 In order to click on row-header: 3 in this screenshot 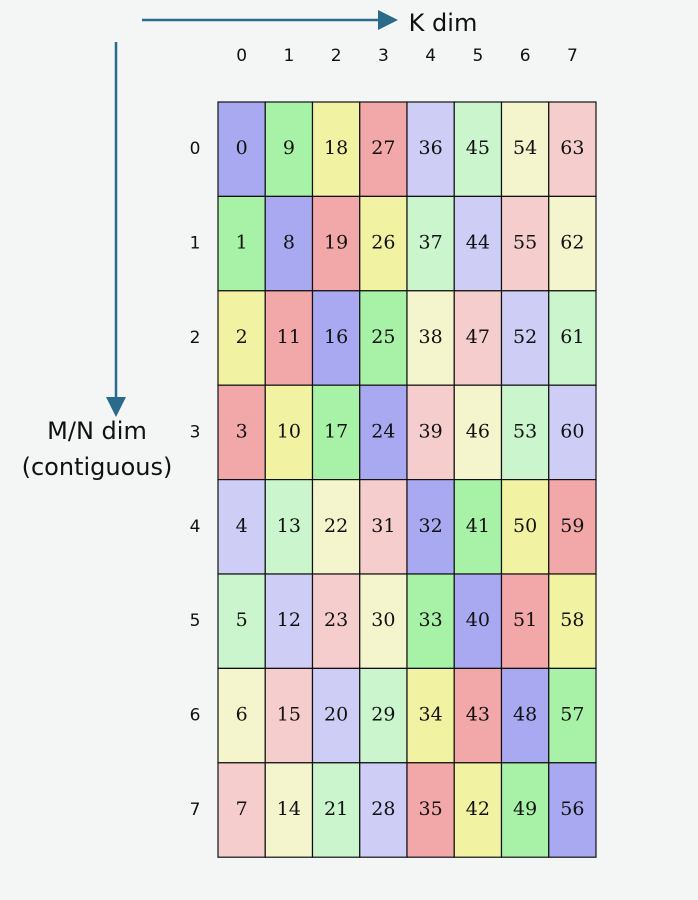, I will do `click(195, 432)`.